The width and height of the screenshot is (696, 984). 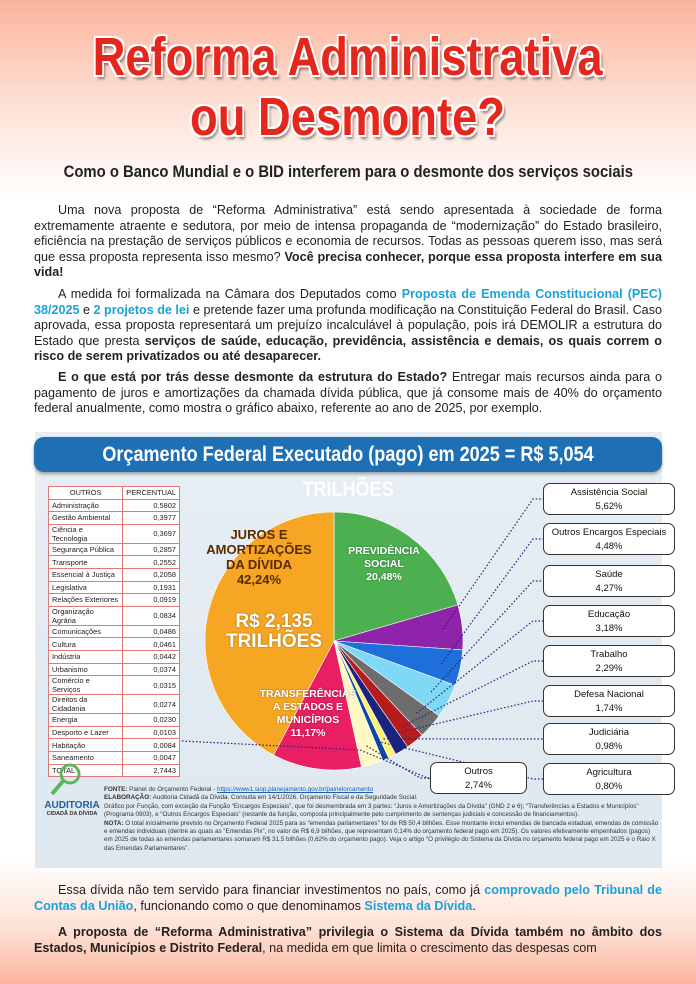 What do you see at coordinates (70, 774) in the screenshot?
I see `magnifier` at bounding box center [70, 774].